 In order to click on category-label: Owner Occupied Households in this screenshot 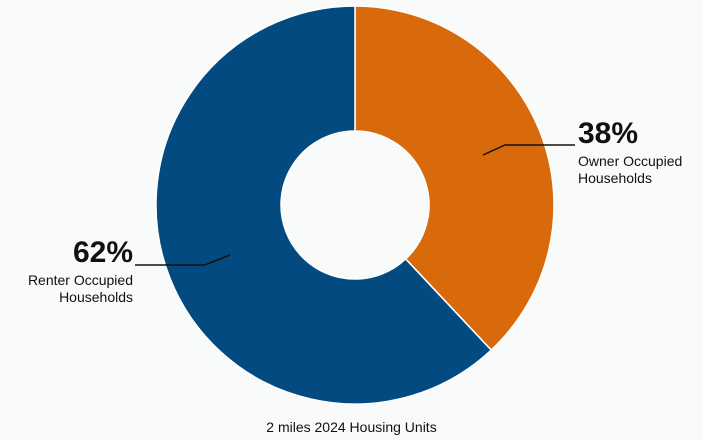, I will do `click(630, 169)`.